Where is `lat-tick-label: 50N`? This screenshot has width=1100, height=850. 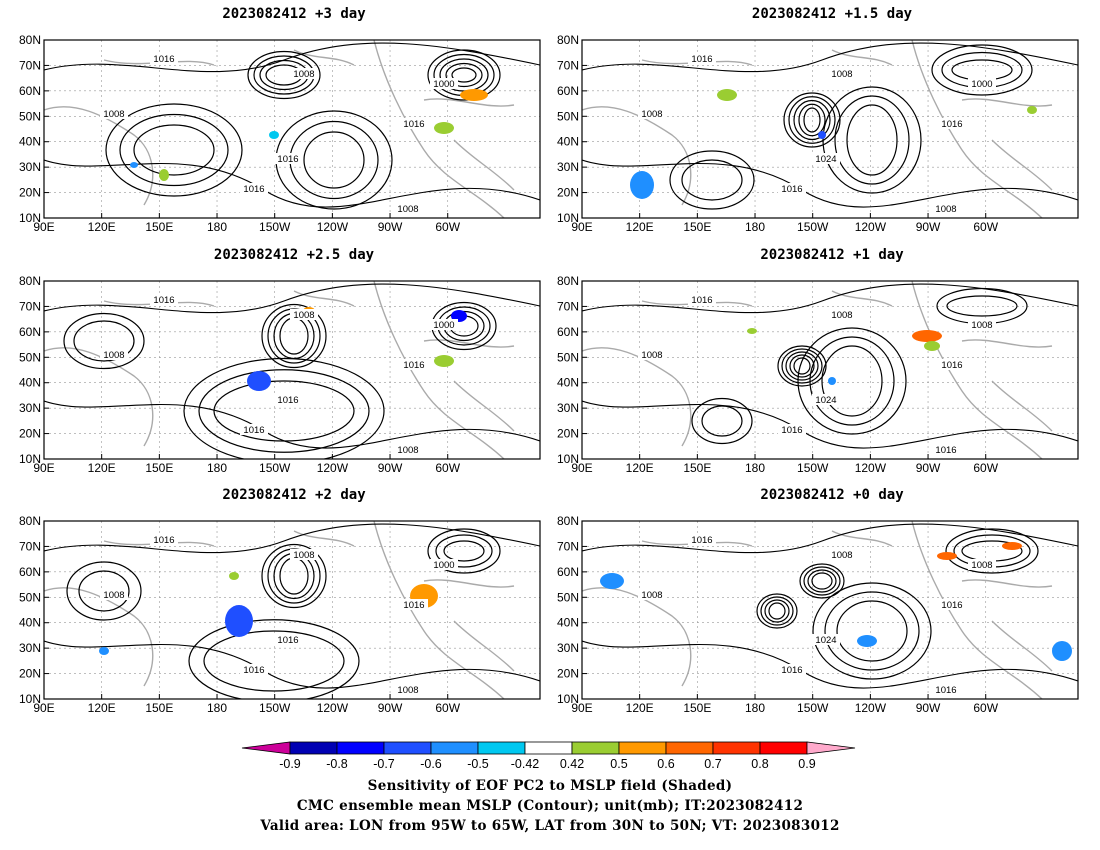 lat-tick-label: 50N is located at coordinates (568, 357).